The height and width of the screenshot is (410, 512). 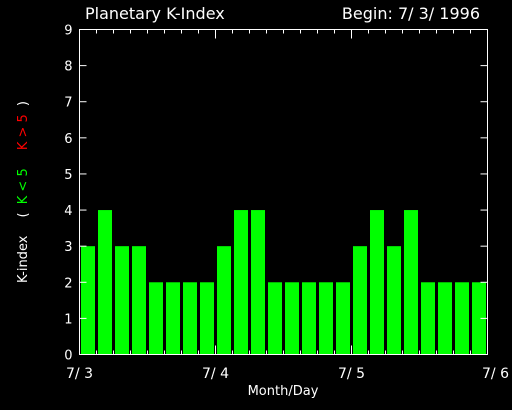 What do you see at coordinates (215, 374) in the screenshot?
I see `x-tick-label-1: 7/ 4` at bounding box center [215, 374].